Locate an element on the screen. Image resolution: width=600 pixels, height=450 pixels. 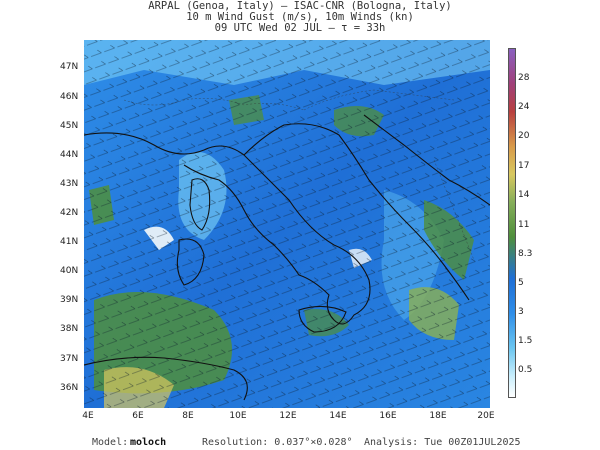
lon-label: 10E is located at coordinates (238, 416).